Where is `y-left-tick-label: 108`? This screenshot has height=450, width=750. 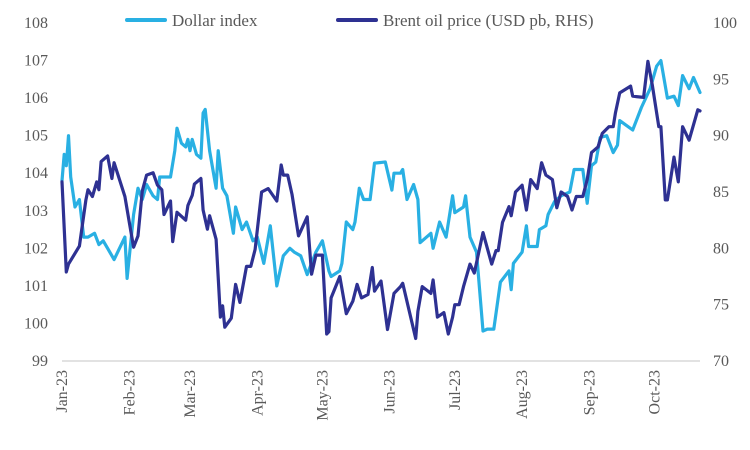
y-left-tick-label: 108 is located at coordinates (36, 23).